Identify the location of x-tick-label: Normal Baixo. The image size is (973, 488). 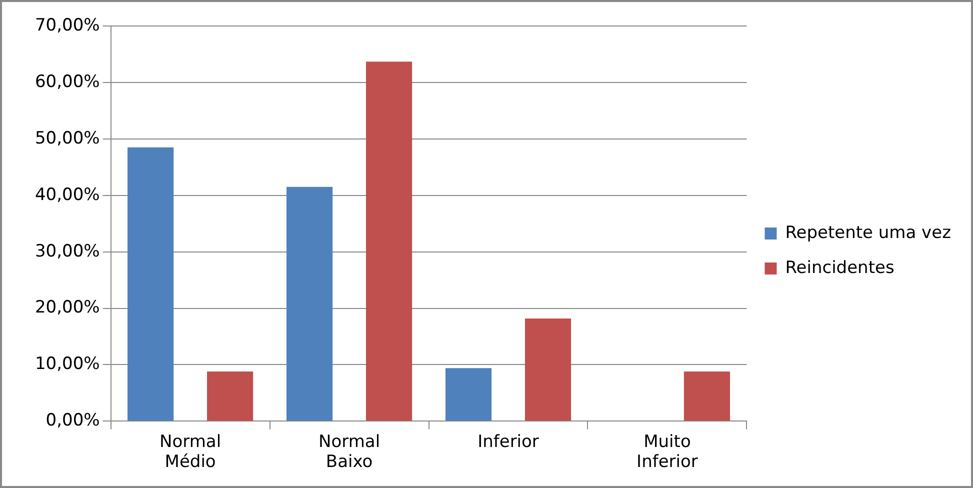
(349, 452).